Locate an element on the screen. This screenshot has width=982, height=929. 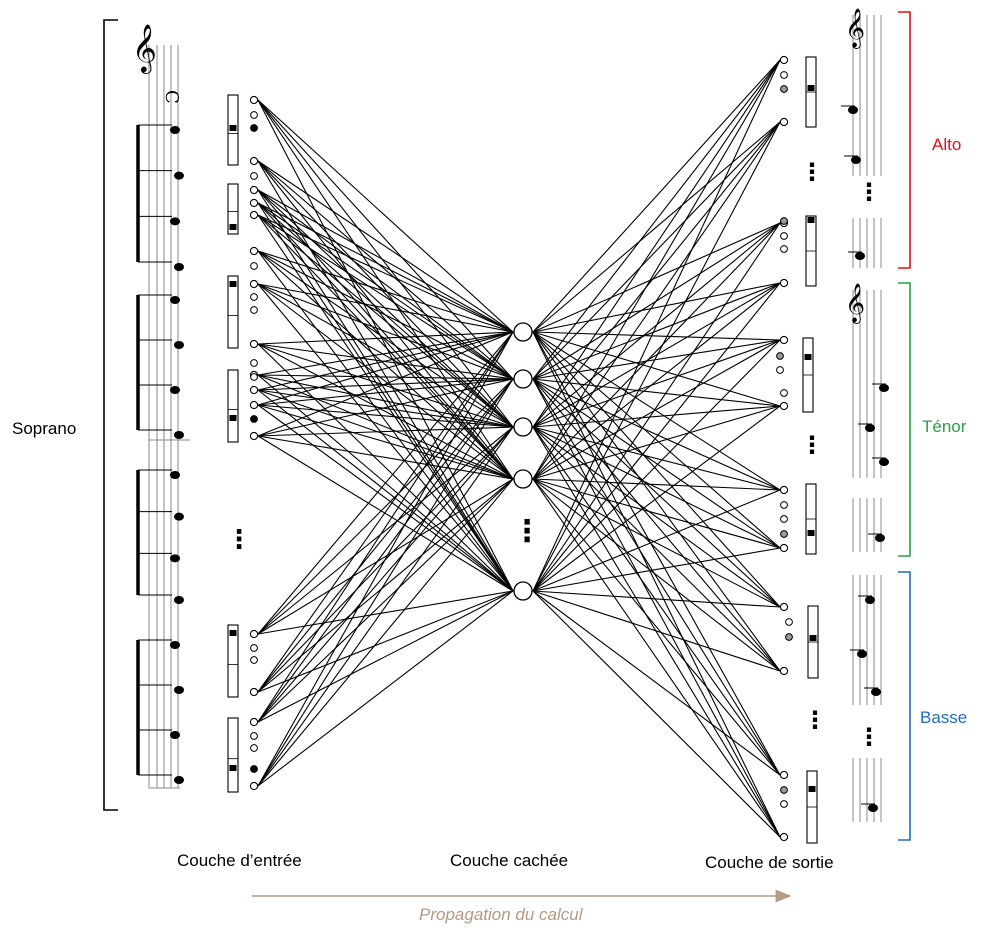
tenor-staff-top: 𝄞 is located at coordinates (867, 380).